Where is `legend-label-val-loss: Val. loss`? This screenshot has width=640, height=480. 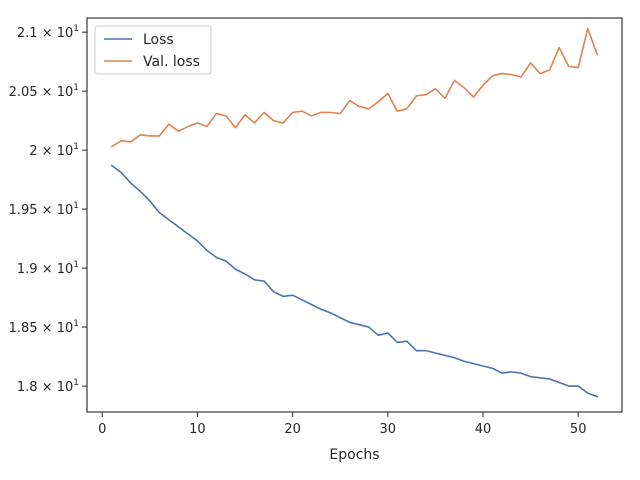
legend-label-val-loss: Val. loss is located at coordinates (171, 62).